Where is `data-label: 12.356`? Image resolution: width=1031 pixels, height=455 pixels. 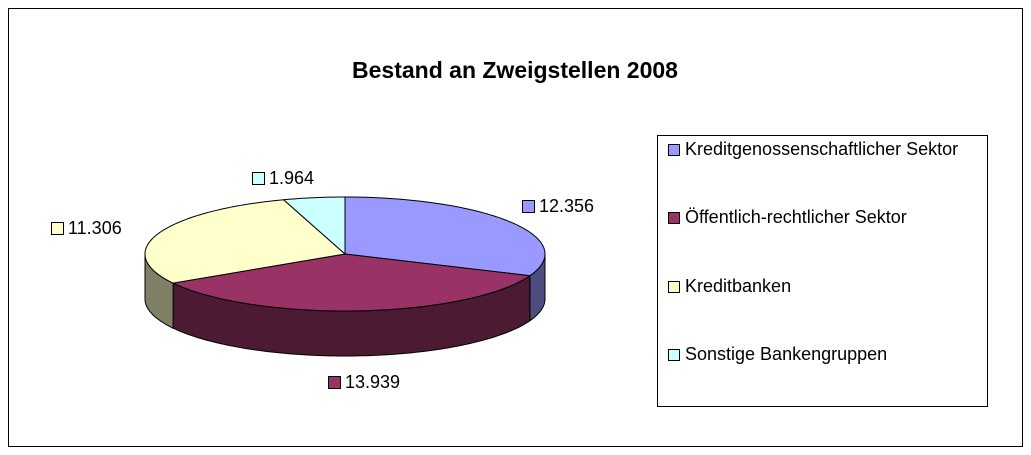 data-label: 12.356 is located at coordinates (566, 206).